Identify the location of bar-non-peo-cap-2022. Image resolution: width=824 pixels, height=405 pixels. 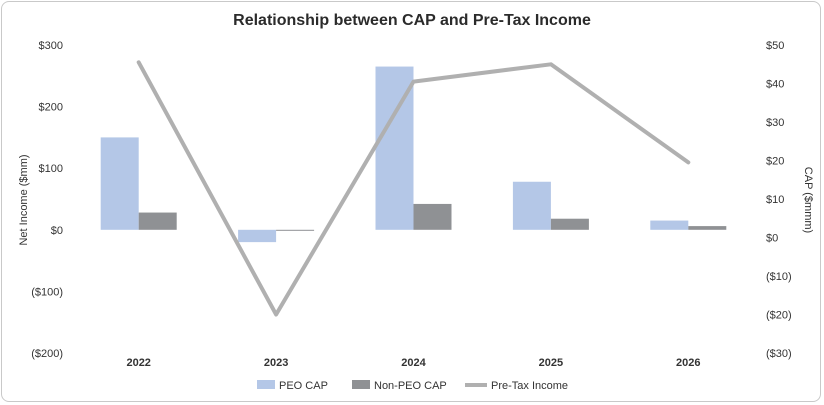
(157, 221).